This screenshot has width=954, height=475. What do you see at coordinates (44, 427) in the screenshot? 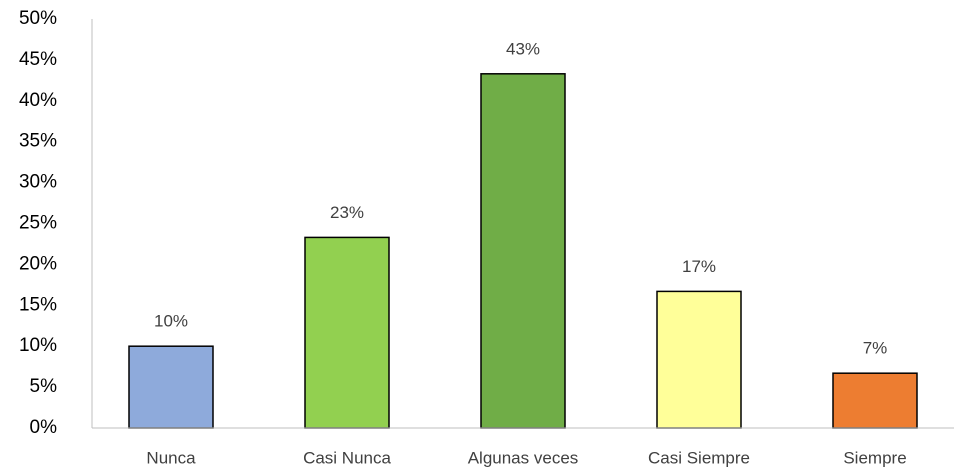
I see `y-tick-label: 0%` at bounding box center [44, 427].